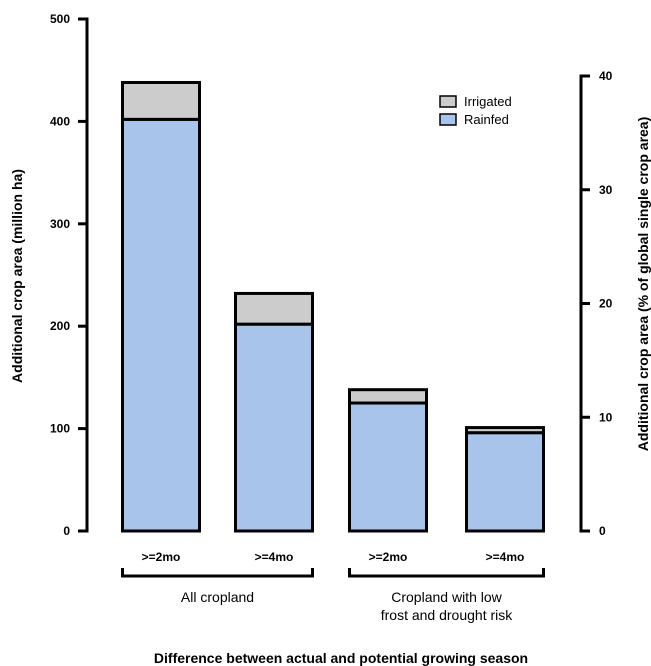 The height and width of the screenshot is (666, 651). What do you see at coordinates (446, 597) in the screenshot?
I see `group-label-line: Cropland with low` at bounding box center [446, 597].